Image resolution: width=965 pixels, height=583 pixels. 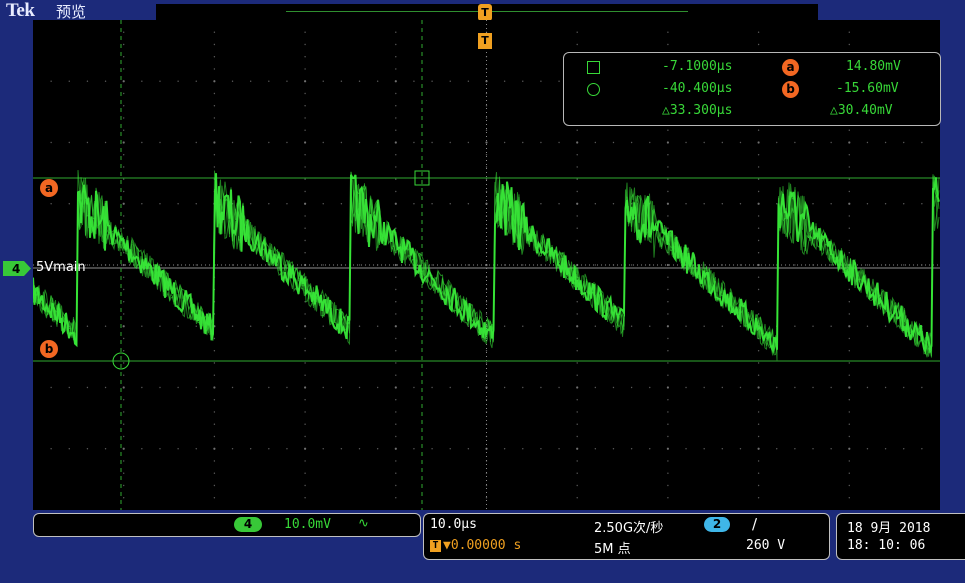 What do you see at coordinates (889, 528) in the screenshot?
I see `date-display: 18 9月 2018` at bounding box center [889, 528].